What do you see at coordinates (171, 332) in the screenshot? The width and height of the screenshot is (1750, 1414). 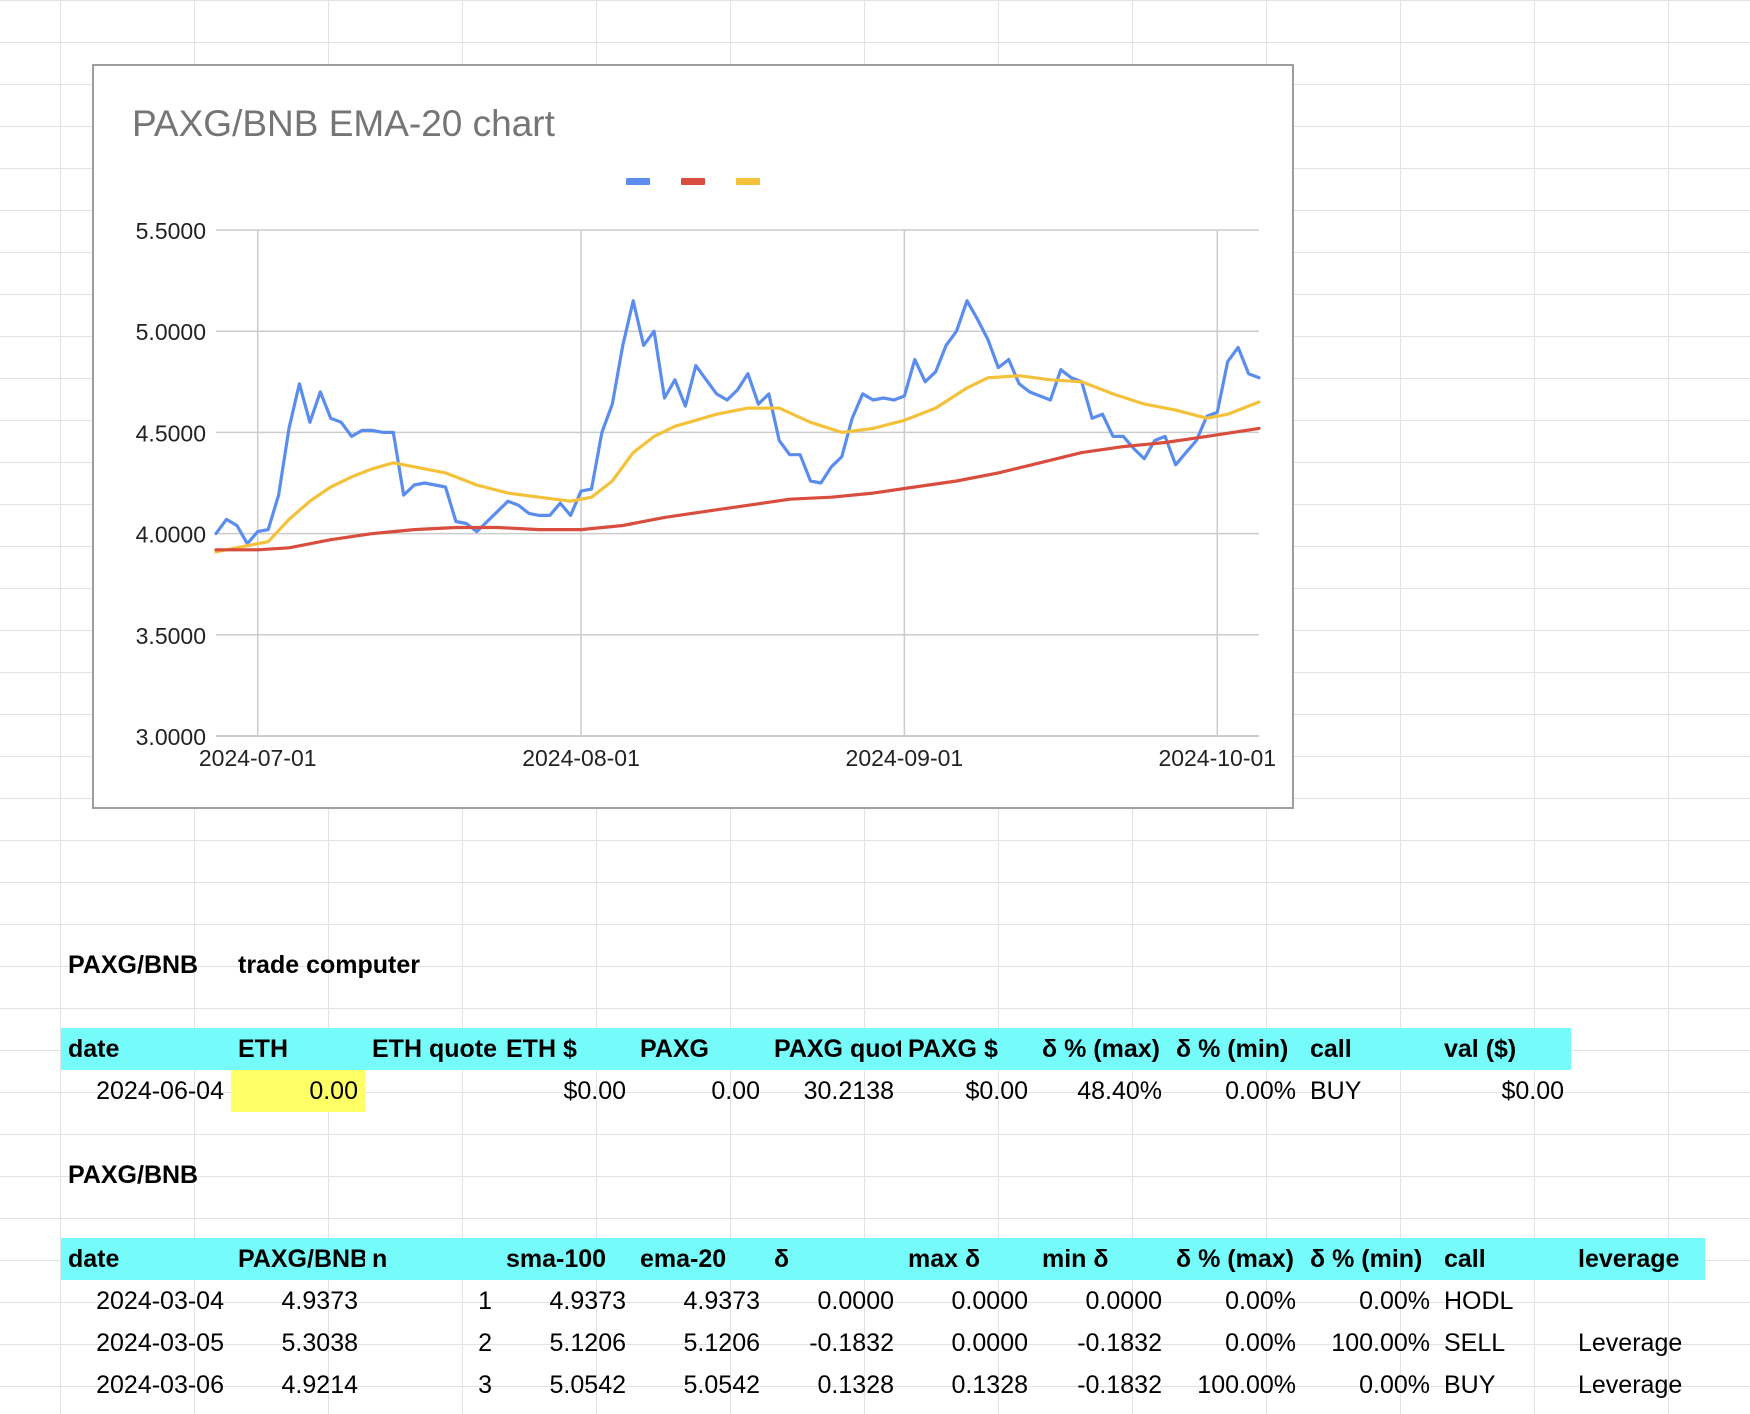 I see `y-tick-label: 5.0000` at bounding box center [171, 332].